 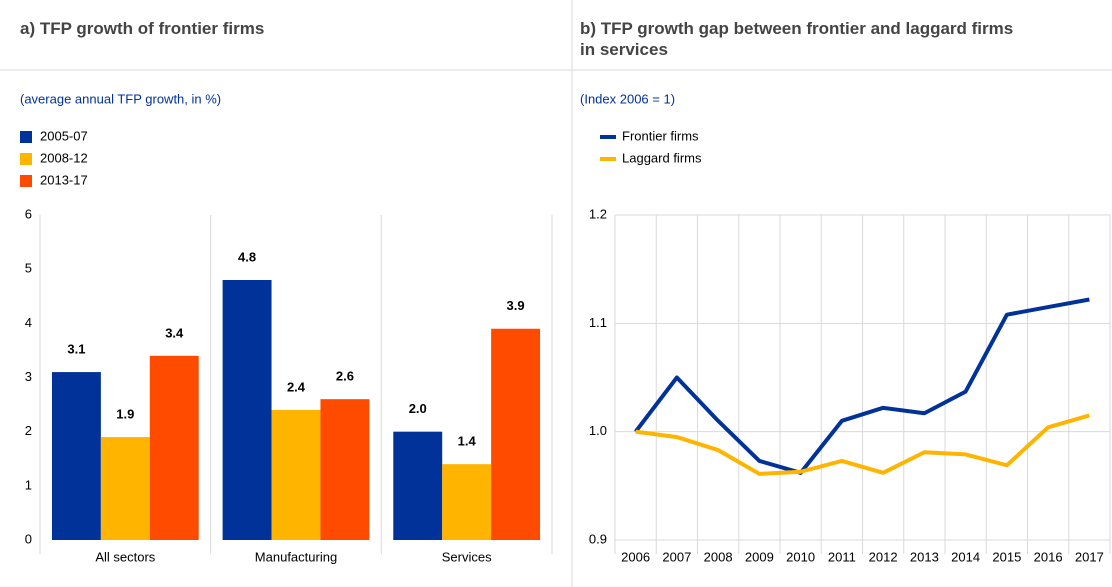 What do you see at coordinates (64, 157) in the screenshot?
I see `legend-label: 2008-12` at bounding box center [64, 157].